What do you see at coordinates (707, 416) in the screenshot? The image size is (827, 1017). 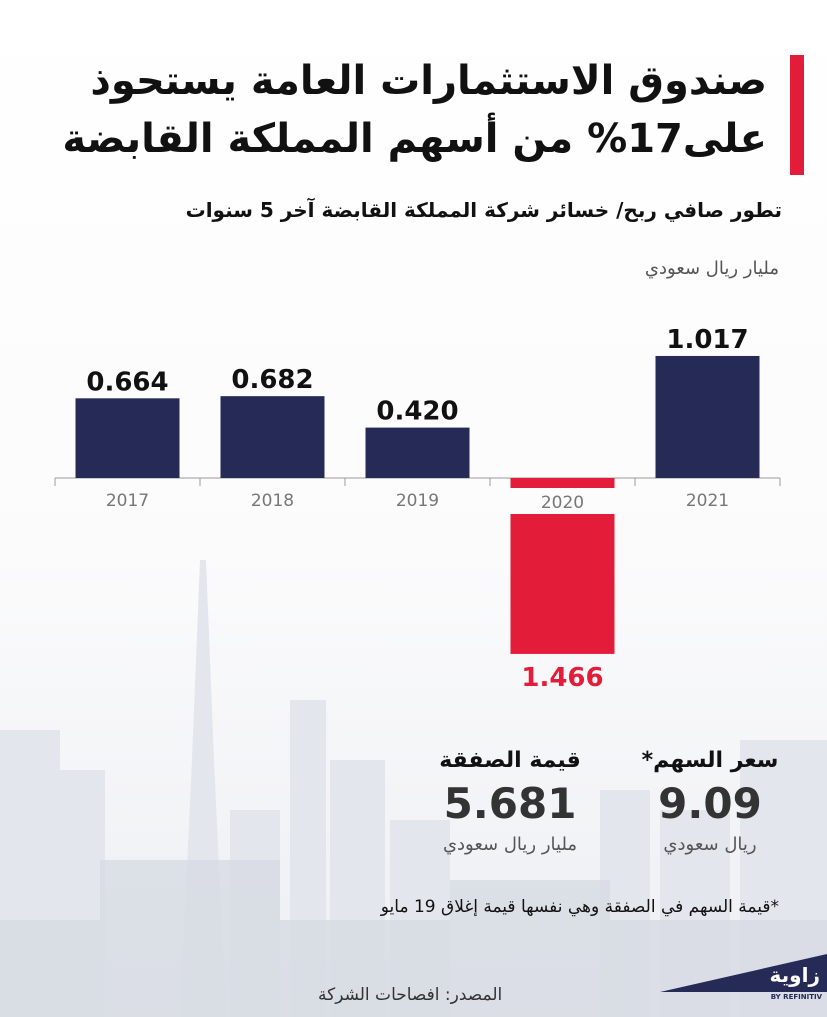 I see `bar-2021` at bounding box center [707, 416].